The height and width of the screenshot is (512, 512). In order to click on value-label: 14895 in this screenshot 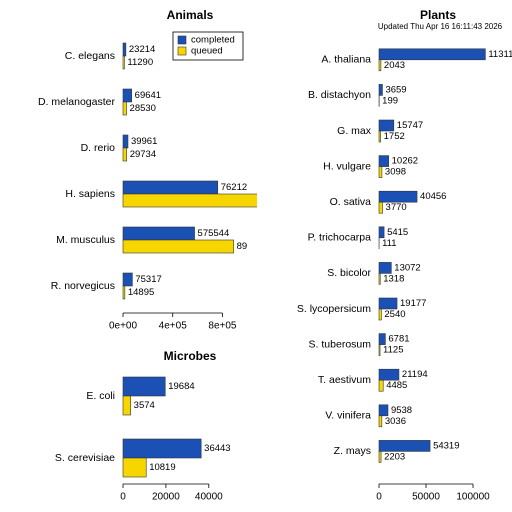, I will do `click(141, 292)`.